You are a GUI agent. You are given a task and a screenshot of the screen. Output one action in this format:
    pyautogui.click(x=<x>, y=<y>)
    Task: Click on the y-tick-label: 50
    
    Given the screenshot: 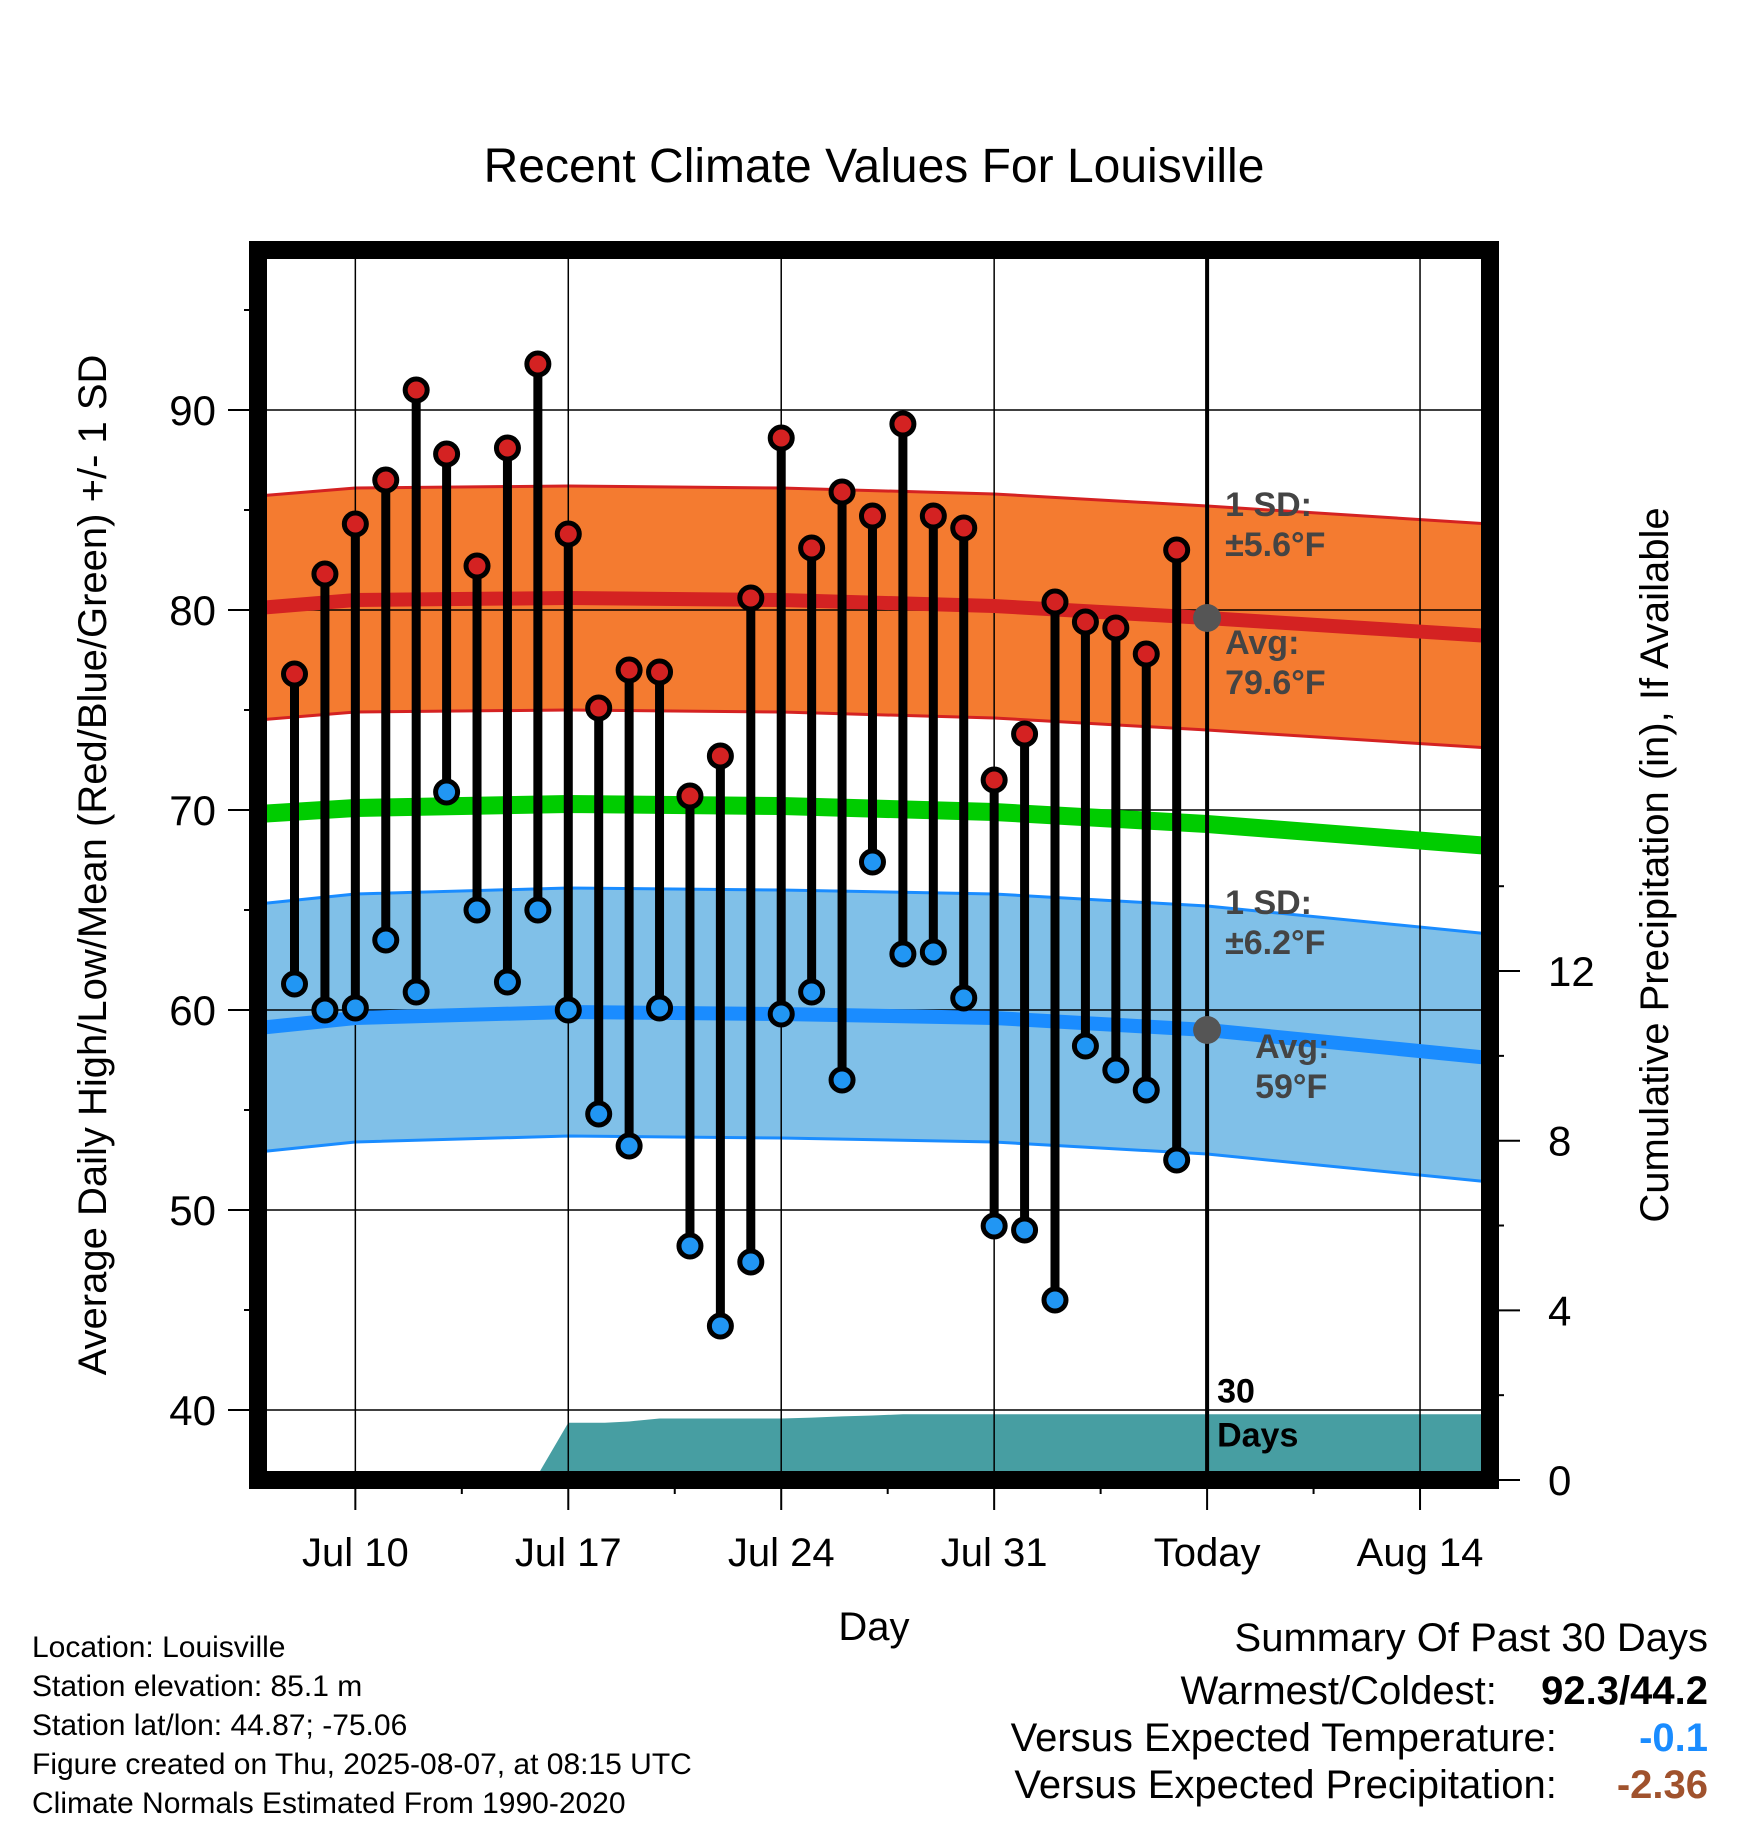 What is the action you would take?
    pyautogui.click(x=192, y=1210)
    